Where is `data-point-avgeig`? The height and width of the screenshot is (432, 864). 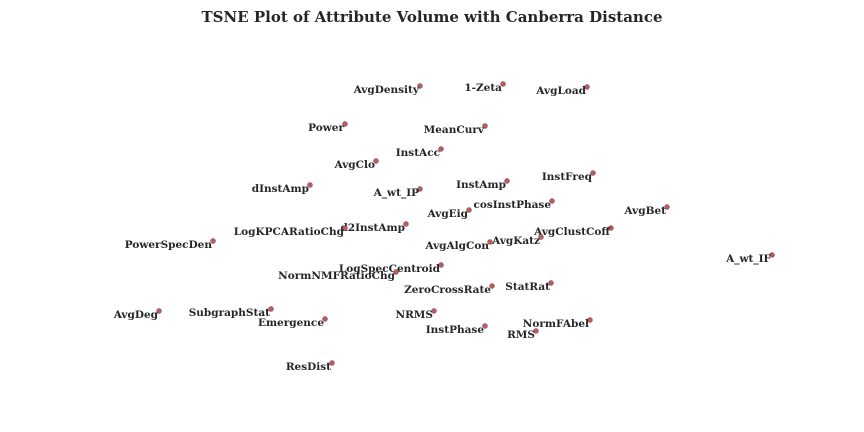
data-point-avgeig is located at coordinates (469, 210).